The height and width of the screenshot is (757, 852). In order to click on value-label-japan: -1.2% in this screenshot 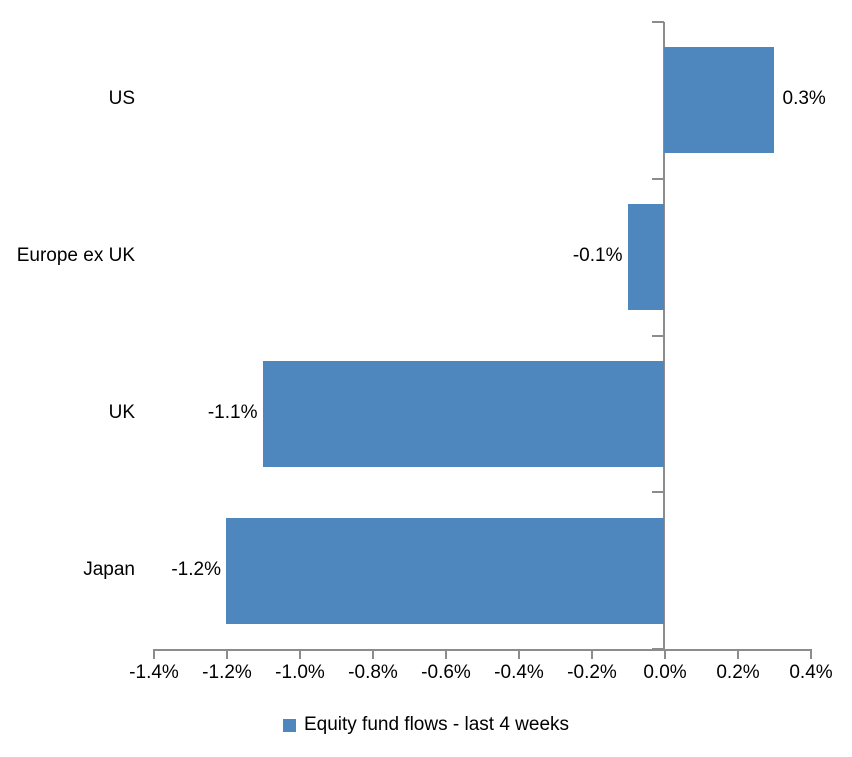, I will do `click(196, 569)`.